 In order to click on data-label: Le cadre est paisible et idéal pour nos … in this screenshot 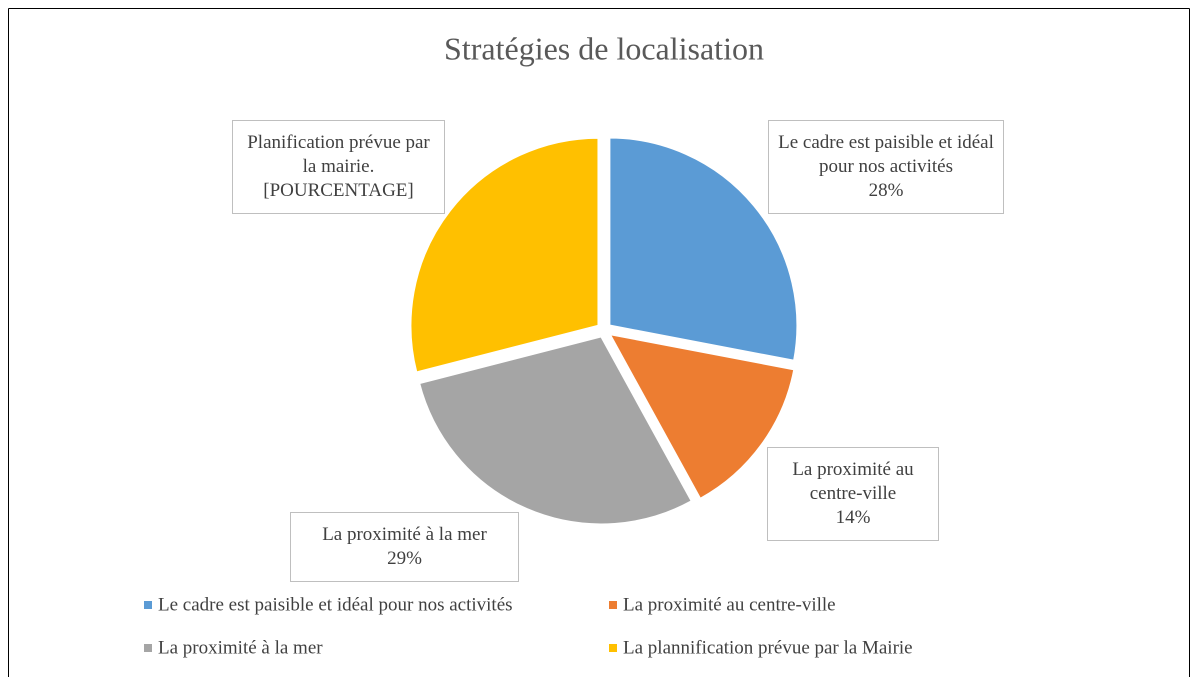, I will do `click(886, 167)`.